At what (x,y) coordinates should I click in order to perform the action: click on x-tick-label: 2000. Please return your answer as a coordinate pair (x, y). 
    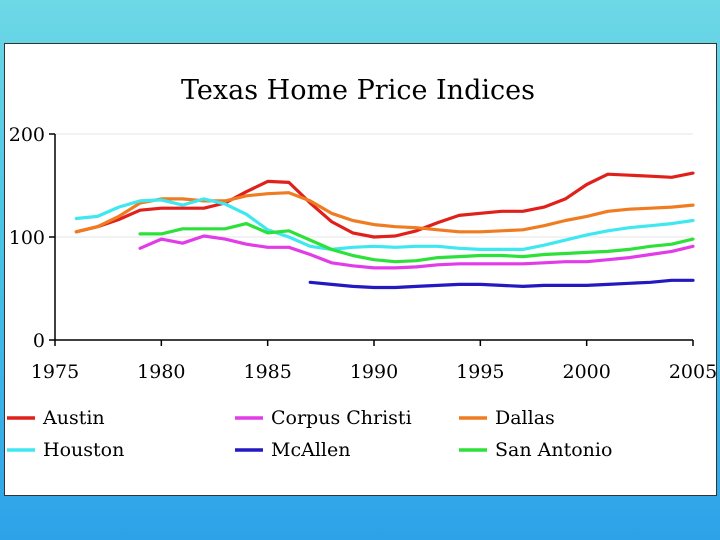
    Looking at the image, I should click on (586, 372).